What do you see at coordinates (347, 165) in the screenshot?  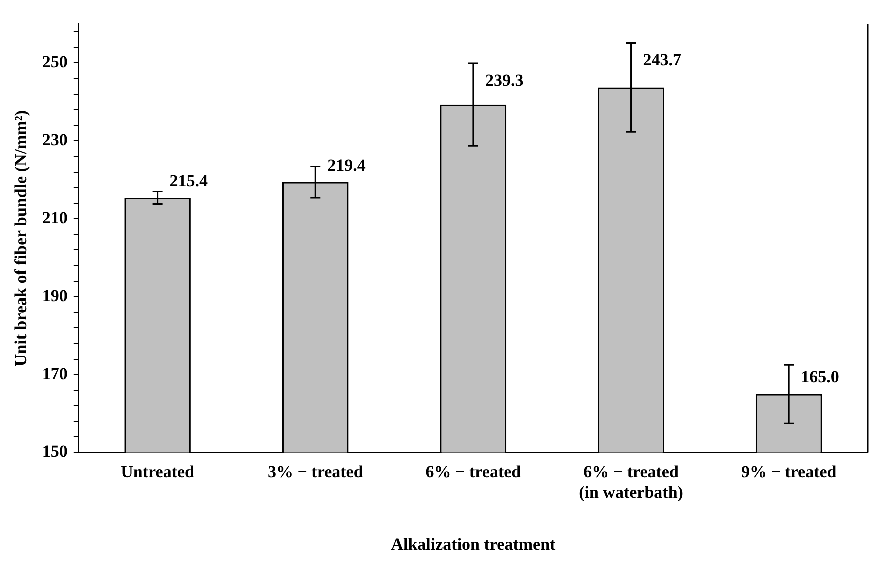 I see `data-label: 219.4` at bounding box center [347, 165].